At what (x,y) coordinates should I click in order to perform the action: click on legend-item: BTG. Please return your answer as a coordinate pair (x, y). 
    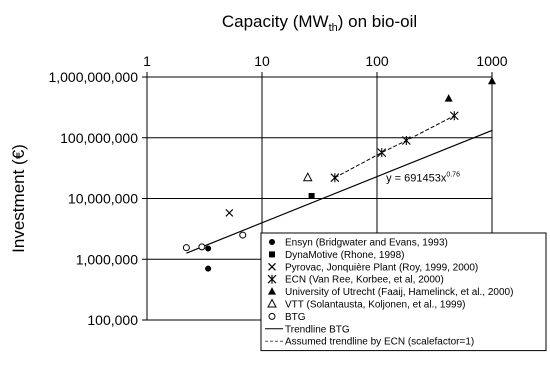
    Looking at the image, I should click on (287, 317).